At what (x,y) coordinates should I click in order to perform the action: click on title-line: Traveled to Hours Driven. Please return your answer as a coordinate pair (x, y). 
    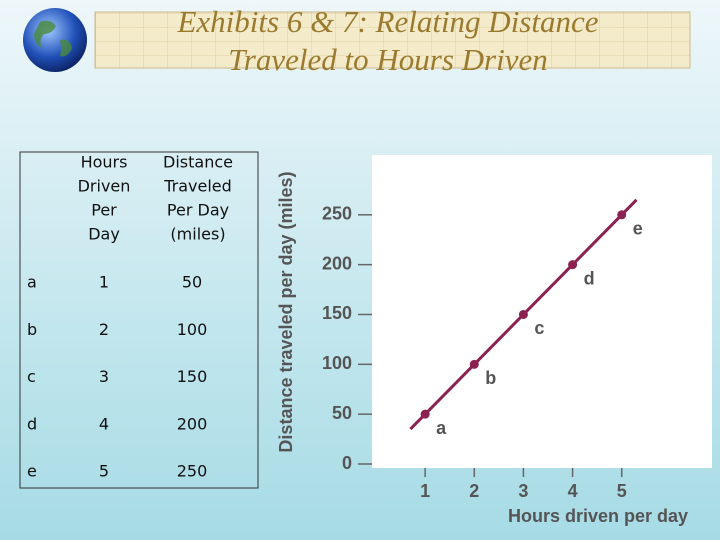
    Looking at the image, I should click on (387, 59).